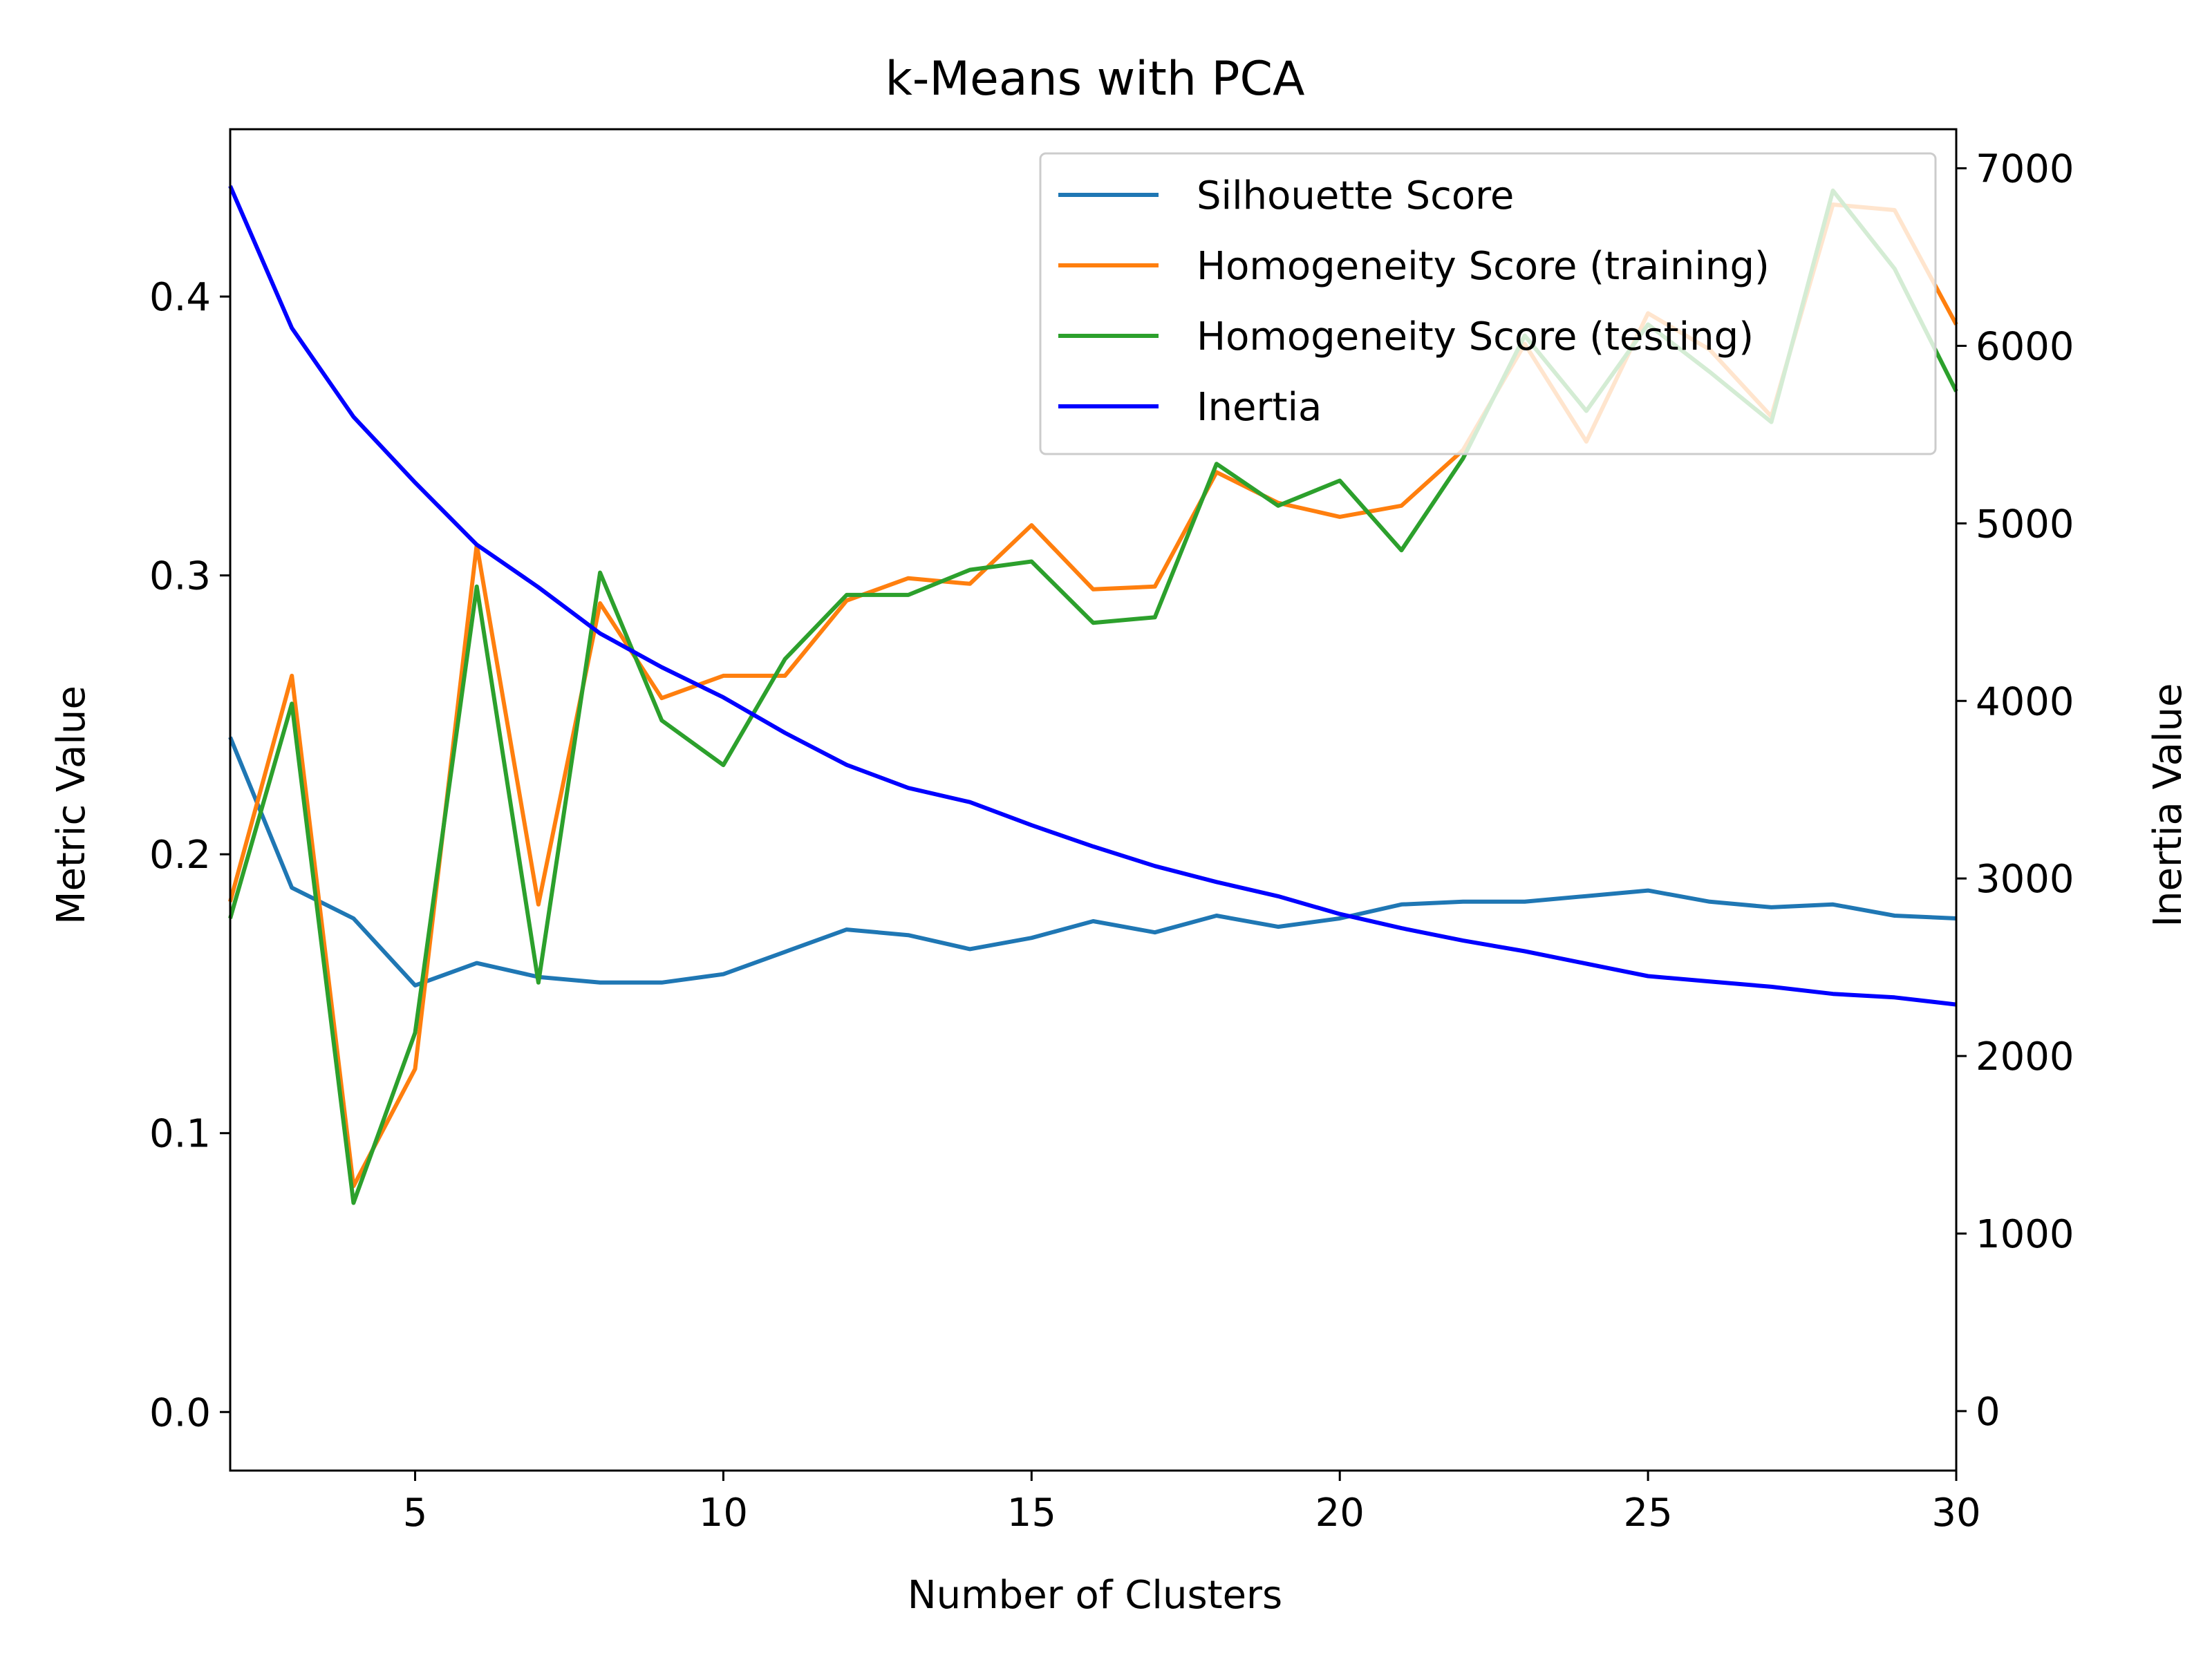 The width and height of the screenshot is (2212, 1662). I want to click on x-tick-label: 15, so click(1031, 1514).